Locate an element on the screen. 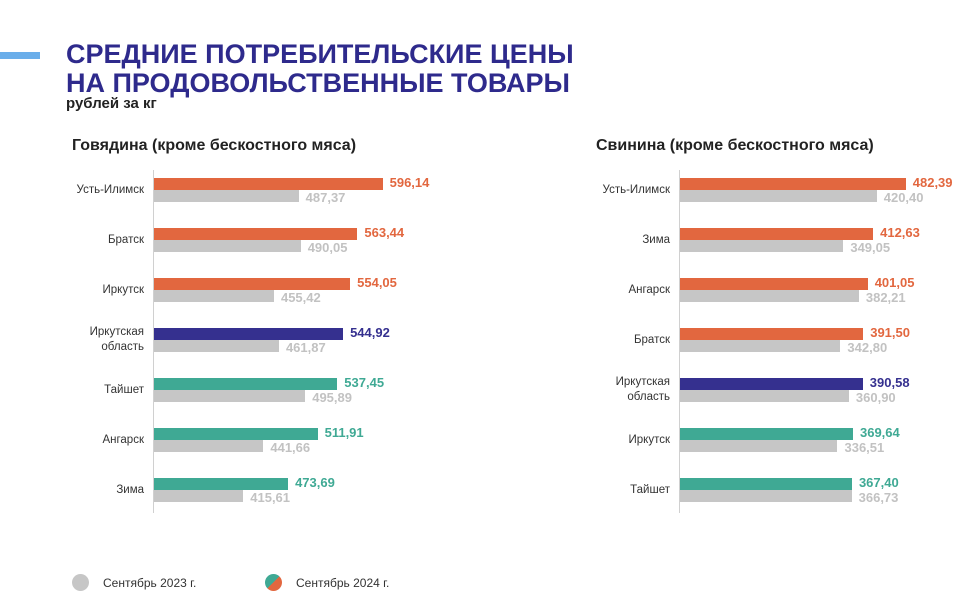  value-label-2024: 369,64 is located at coordinates (879, 432).